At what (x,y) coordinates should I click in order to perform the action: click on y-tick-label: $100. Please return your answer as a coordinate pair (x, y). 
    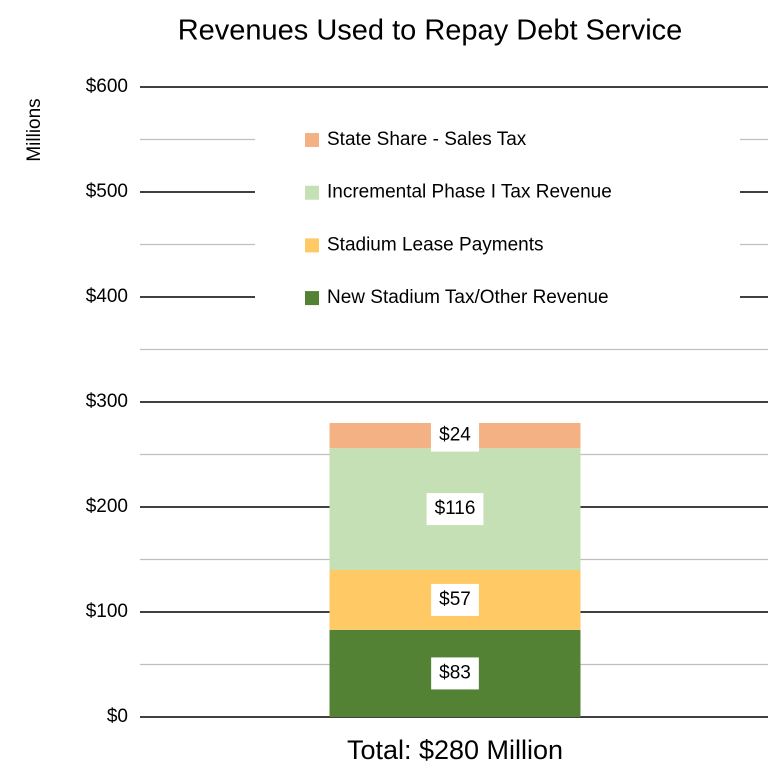
    Looking at the image, I should click on (107, 611).